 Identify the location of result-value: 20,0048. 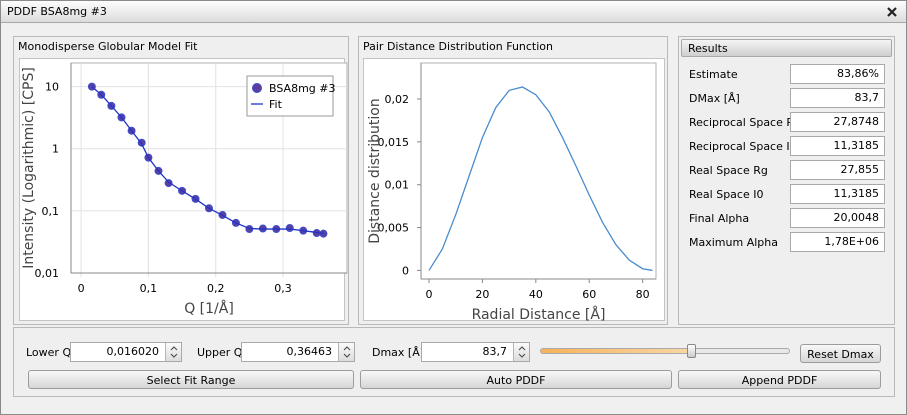
(837, 218).